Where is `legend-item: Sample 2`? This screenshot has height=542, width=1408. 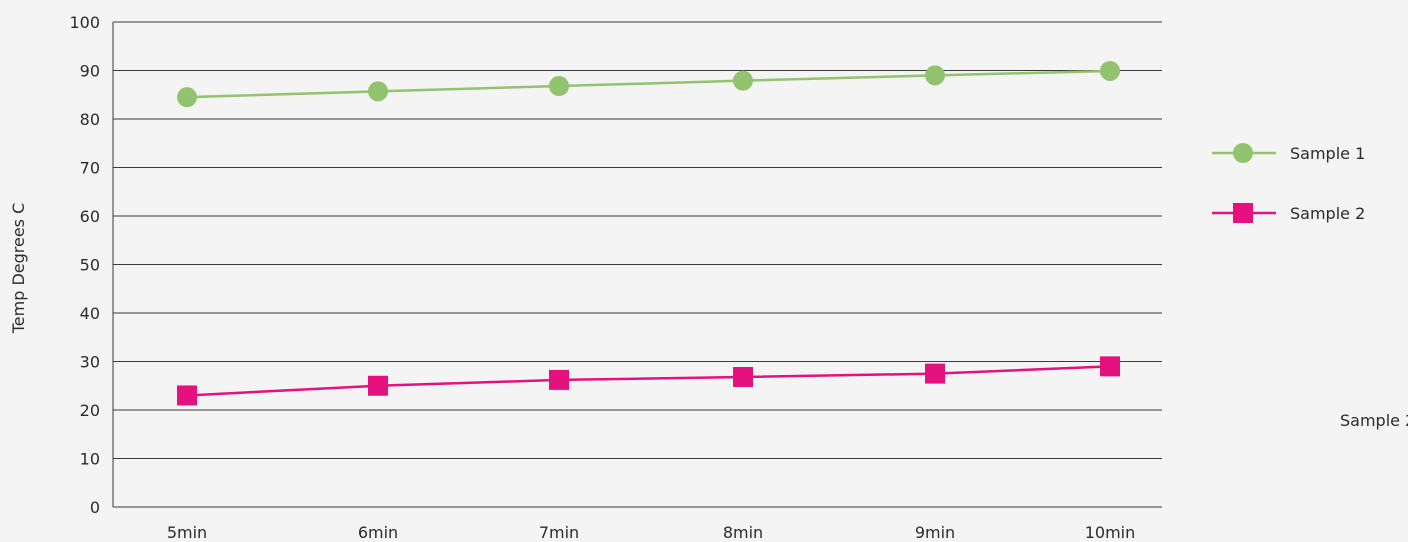
legend-item: Sample 2 is located at coordinates (1288, 213).